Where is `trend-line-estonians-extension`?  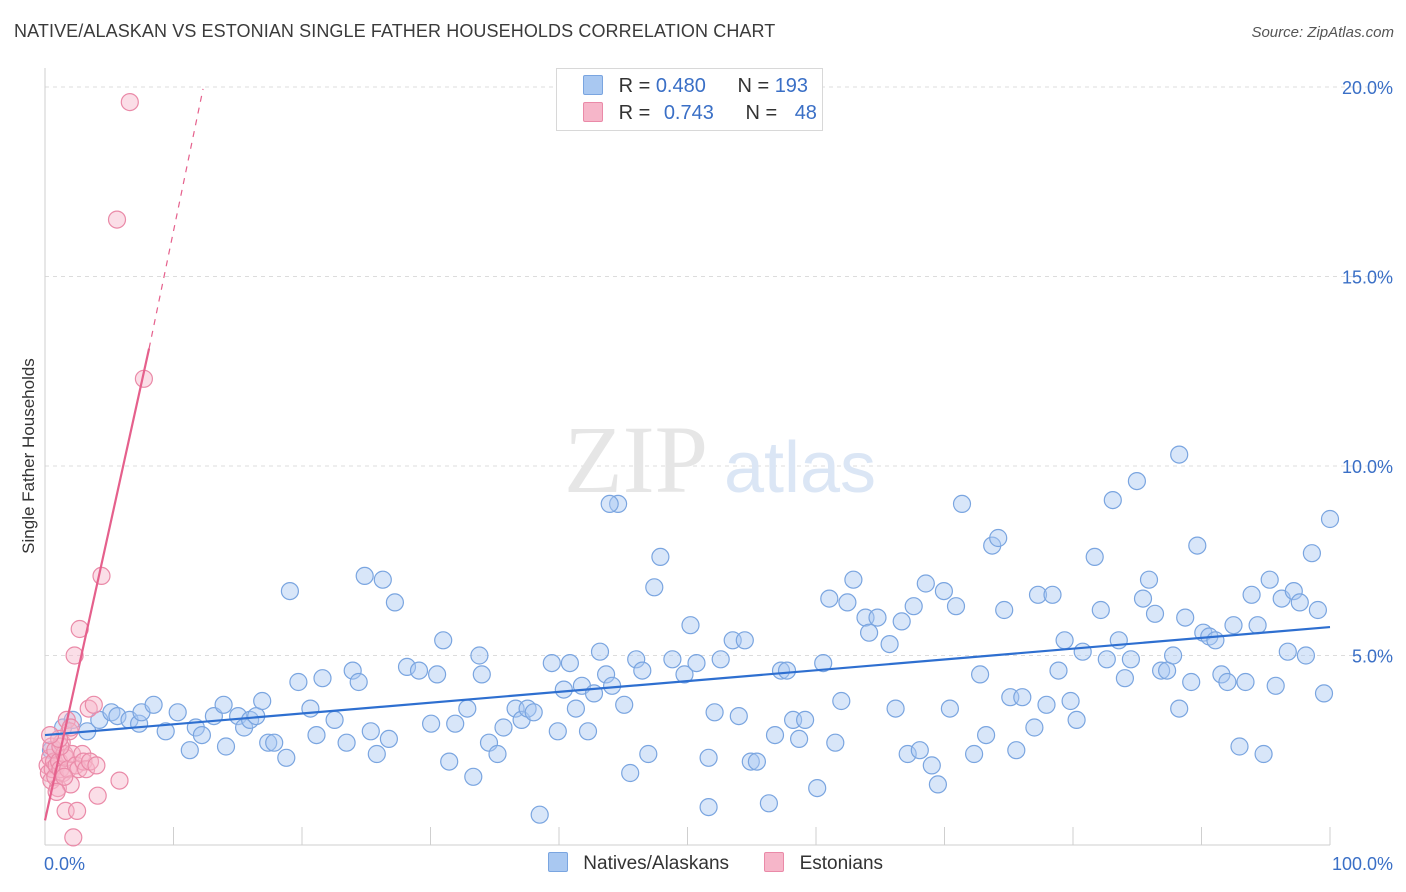
trend-line-estonians-extension is located at coordinates (176, 218).